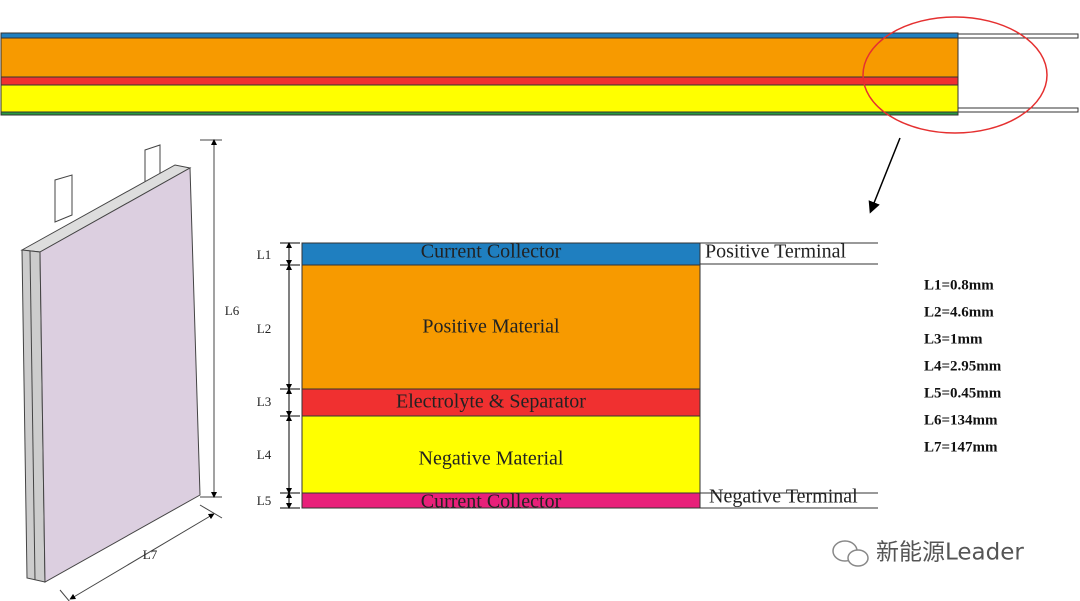  What do you see at coordinates (953, 339) in the screenshot?
I see `parameter: L3=1mm` at bounding box center [953, 339].